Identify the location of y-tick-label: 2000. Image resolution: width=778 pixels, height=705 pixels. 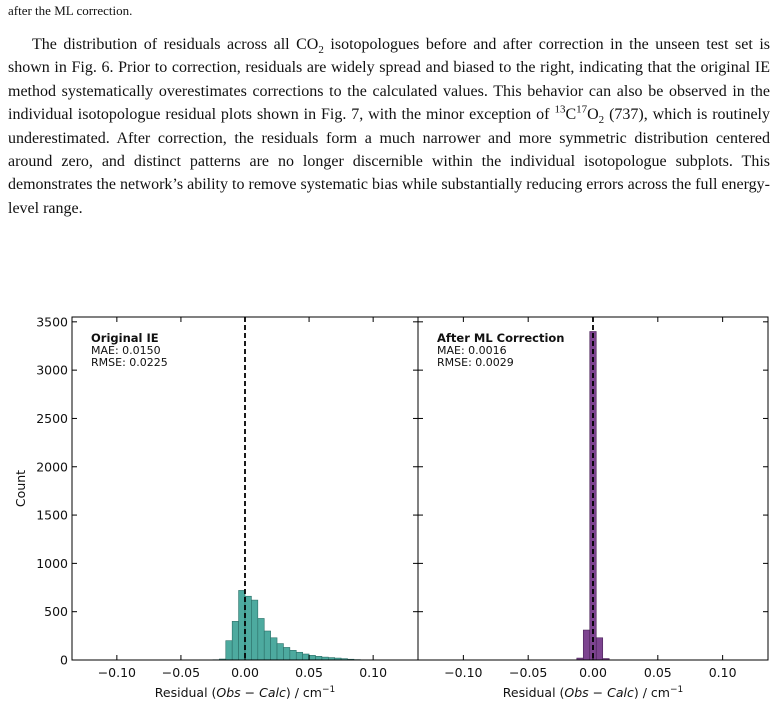
(52, 466).